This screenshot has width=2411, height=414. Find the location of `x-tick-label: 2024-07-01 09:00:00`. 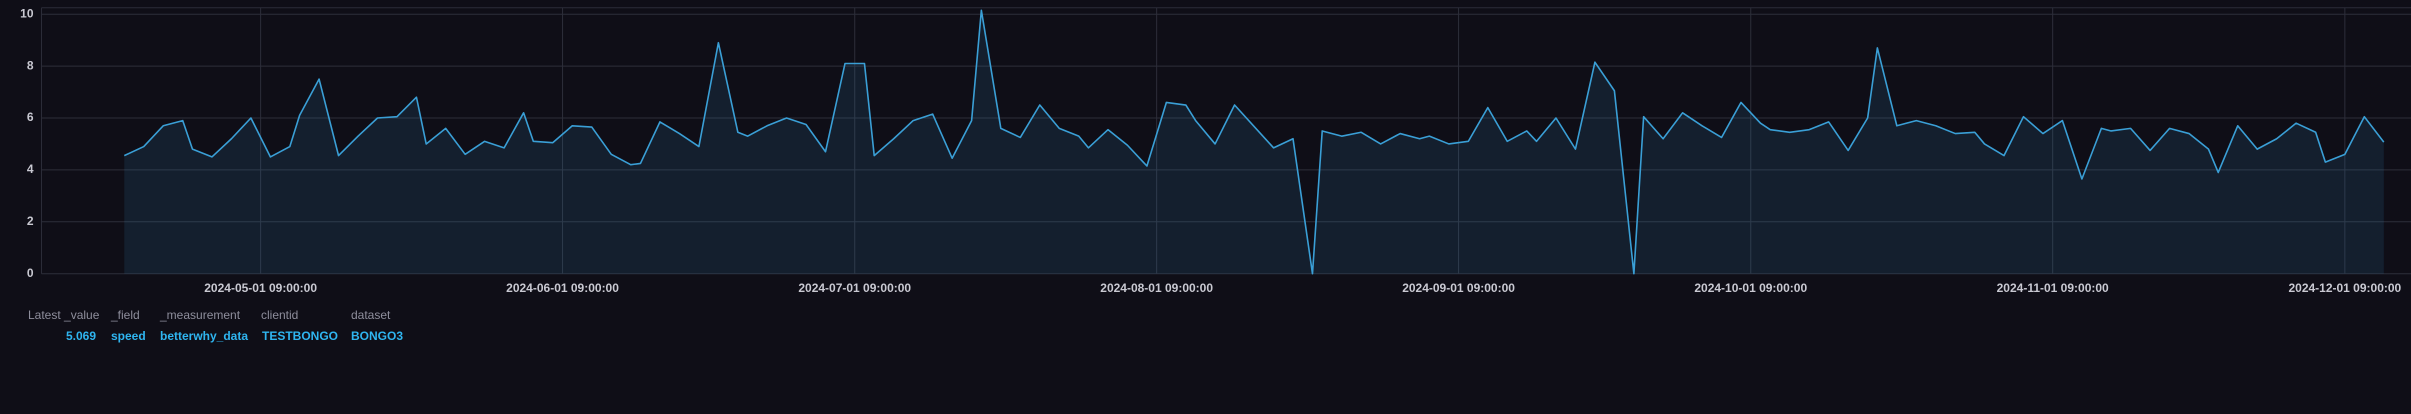

x-tick-label: 2024-07-01 09:00:00 is located at coordinates (854, 288).